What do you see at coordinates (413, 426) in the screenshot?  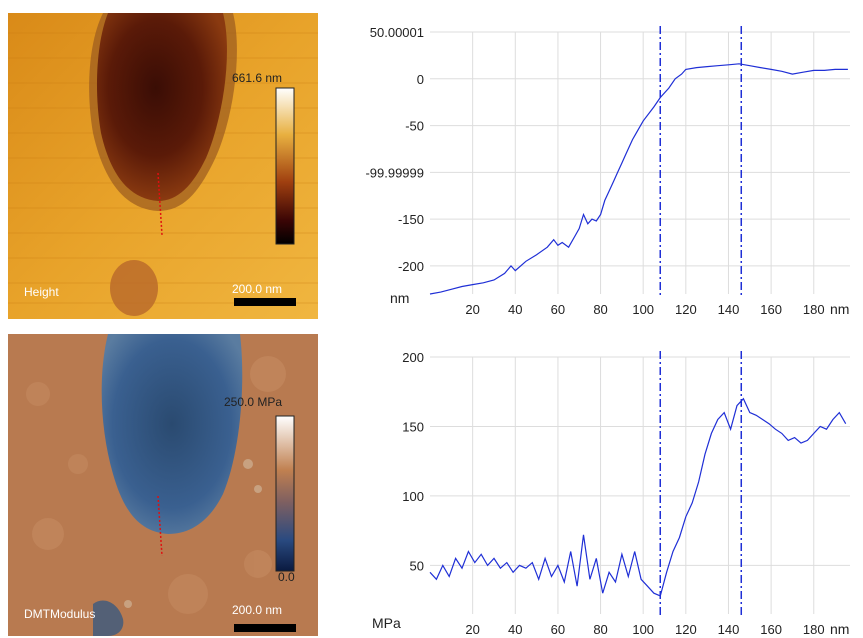 I see `modulus-ytick-label: 150` at bounding box center [413, 426].